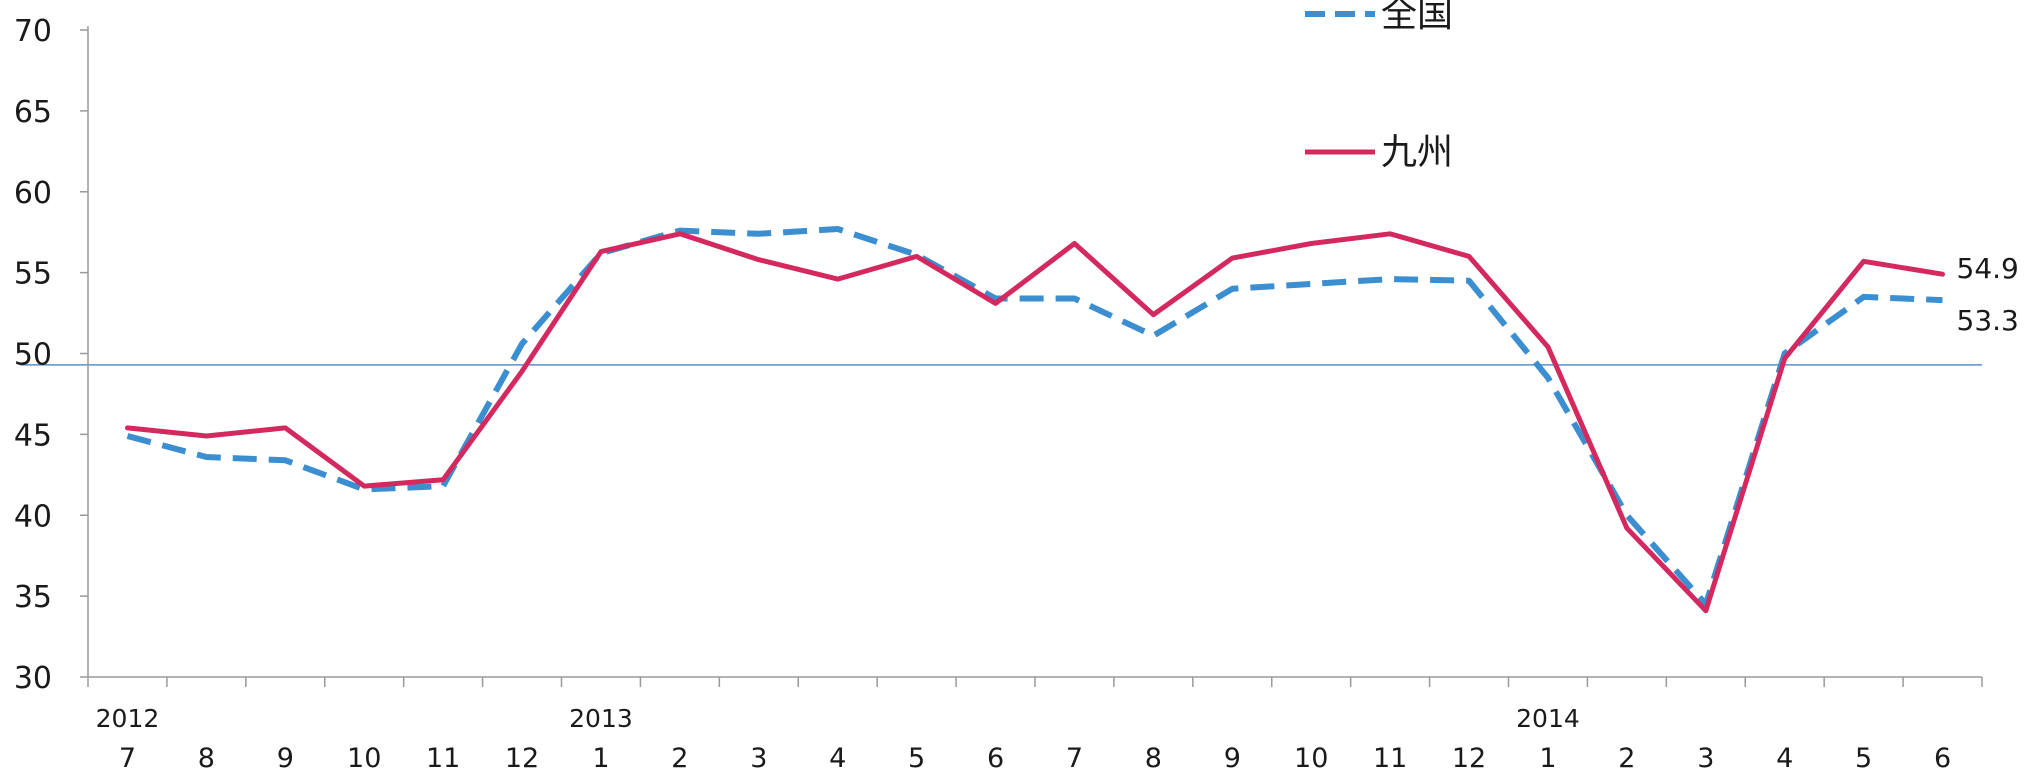  What do you see at coordinates (33, 112) in the screenshot?
I see `y-tick-label: 65` at bounding box center [33, 112].